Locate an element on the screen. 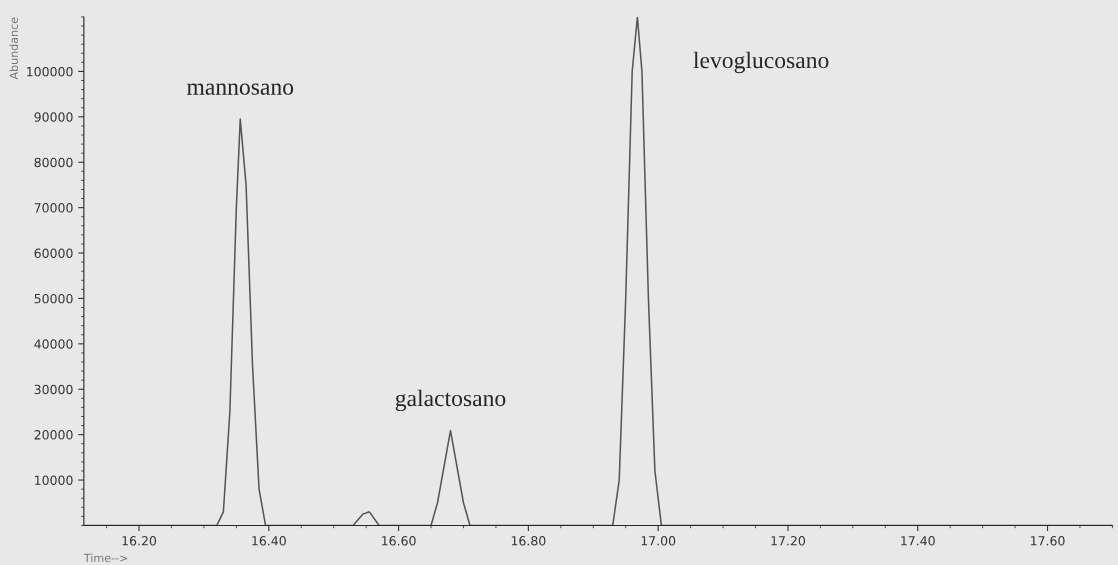 The width and height of the screenshot is (1118, 565). y-tick-label: 30000 is located at coordinates (53, 389).